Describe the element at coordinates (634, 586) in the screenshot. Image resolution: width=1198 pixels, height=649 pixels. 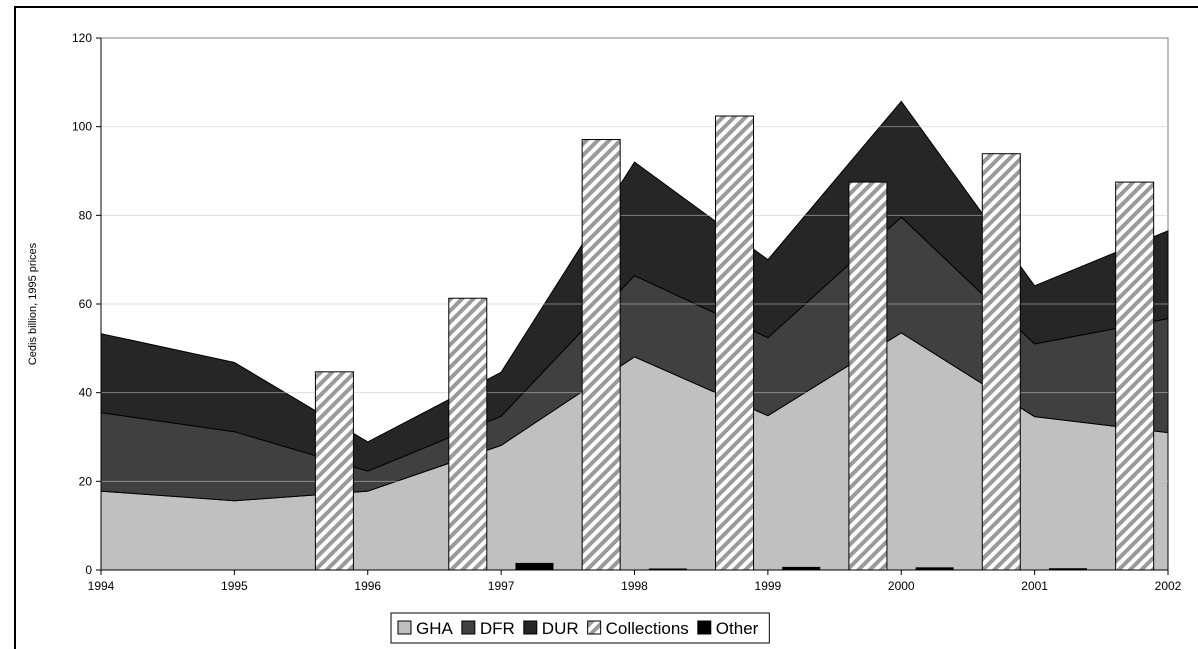
I see `x-tick-label: 1998` at that location.